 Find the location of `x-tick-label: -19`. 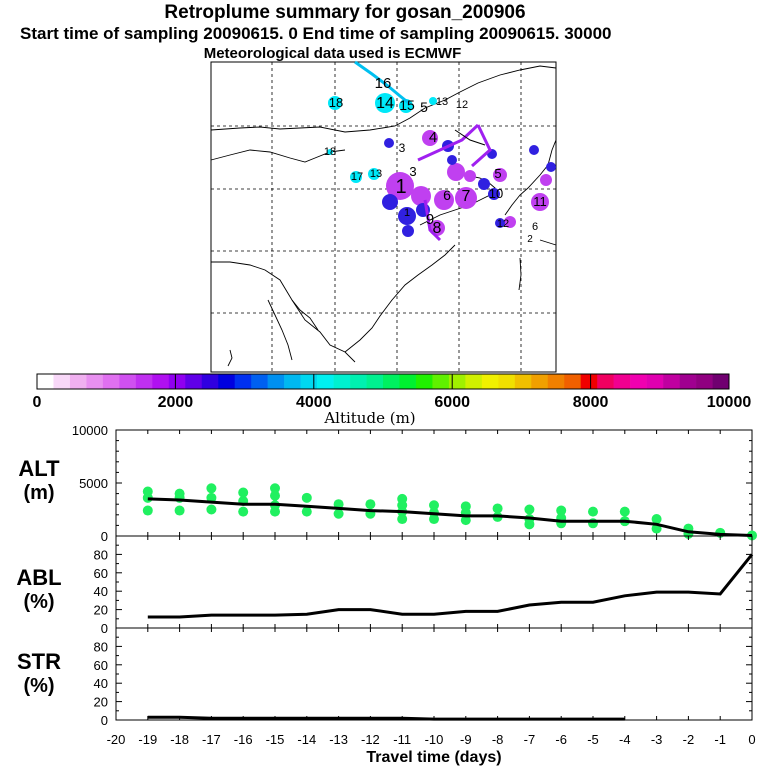

x-tick-label: -19 is located at coordinates (147, 739).